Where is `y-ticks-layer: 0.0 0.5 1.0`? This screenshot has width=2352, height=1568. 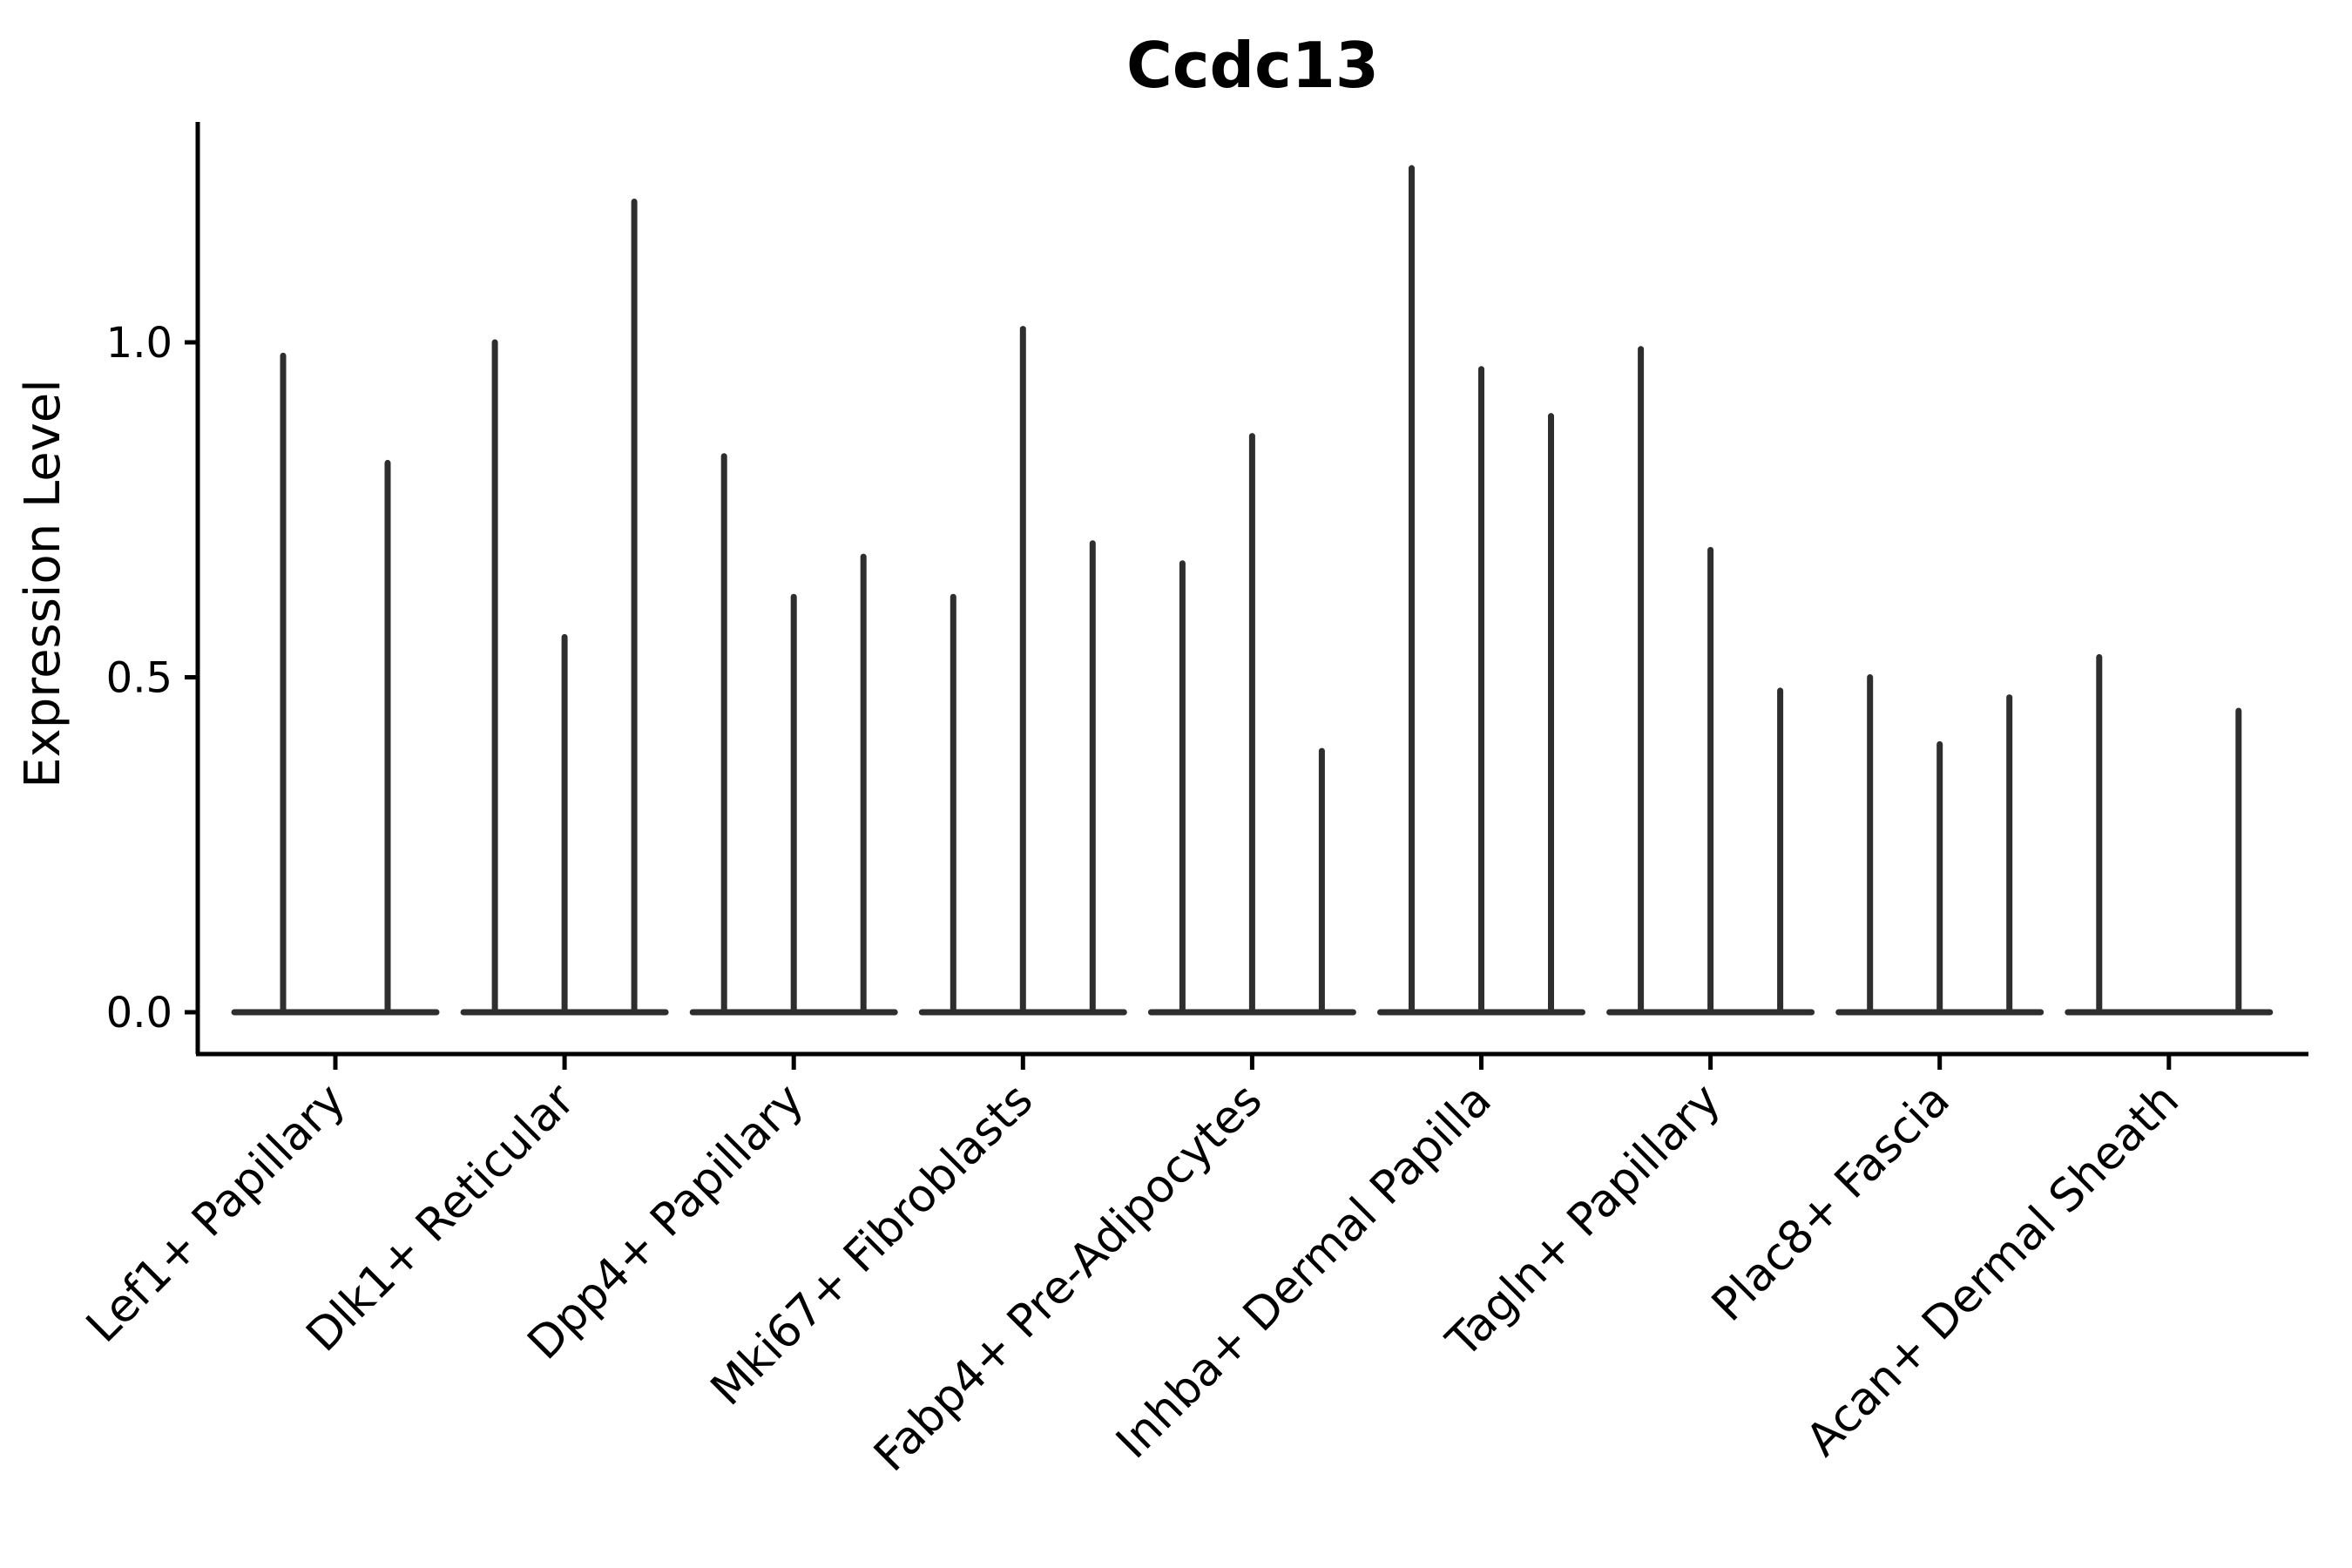 y-ticks-layer: 0.0 0.5 1.0 is located at coordinates (152, 678).